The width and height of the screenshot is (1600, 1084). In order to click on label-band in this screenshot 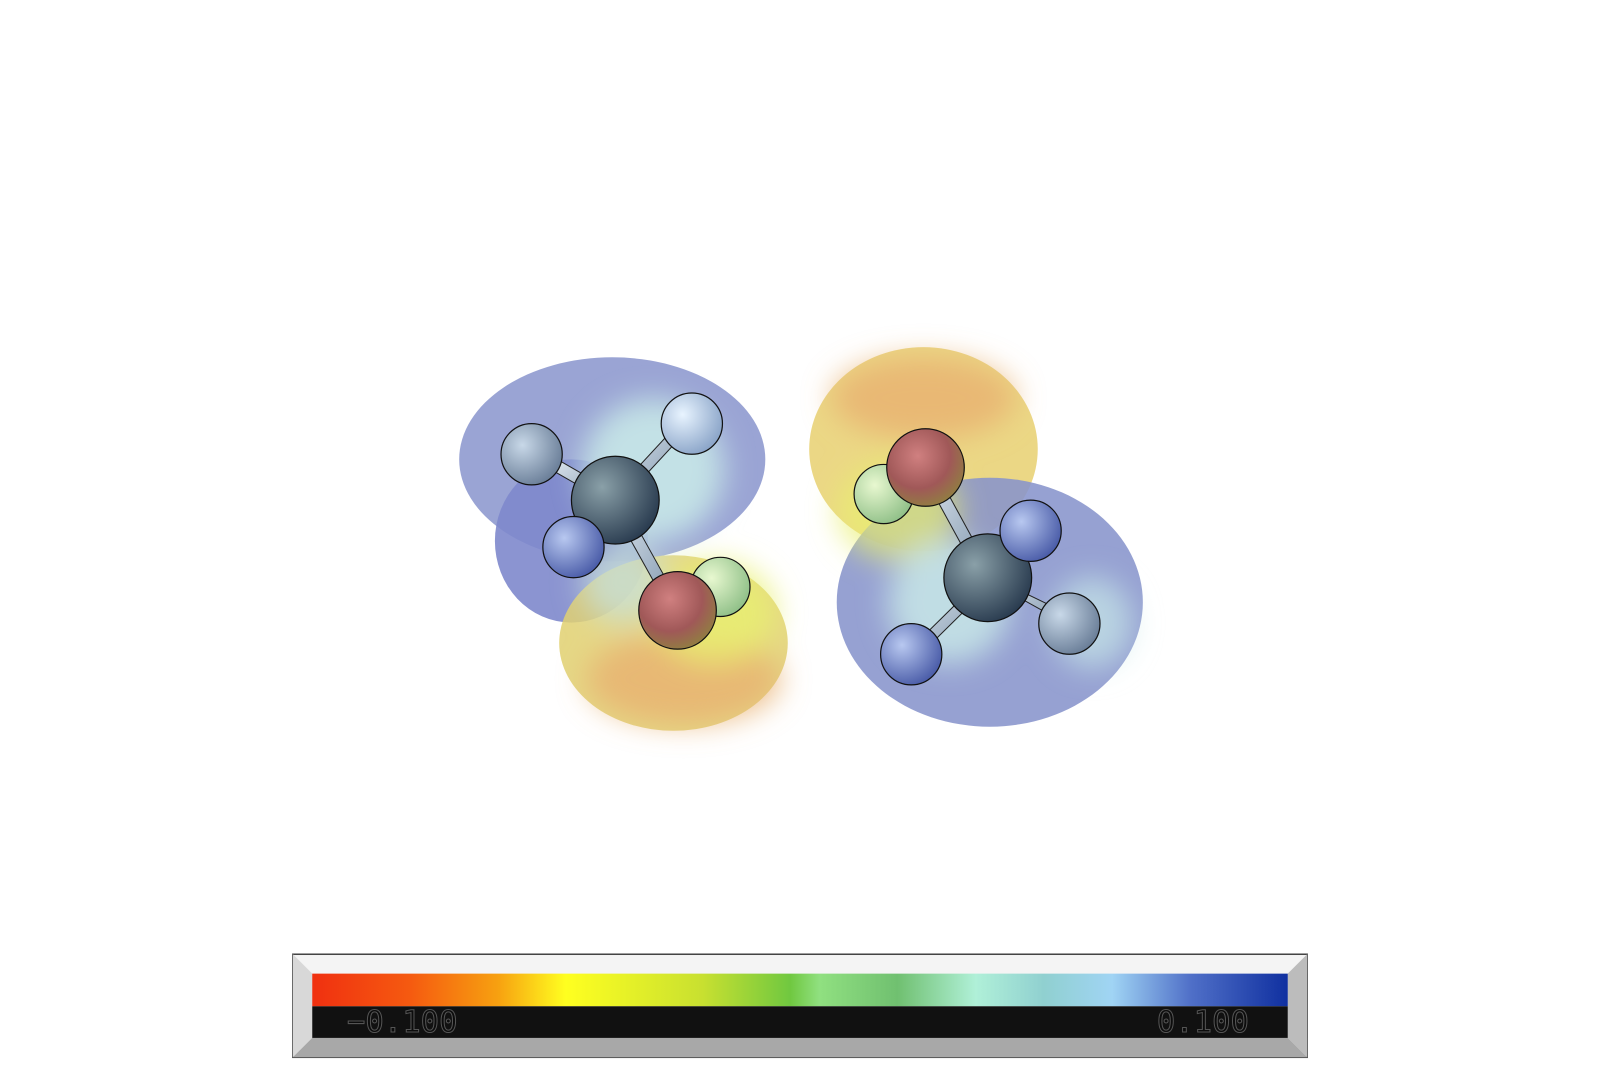, I will do `click(800, 1022)`.